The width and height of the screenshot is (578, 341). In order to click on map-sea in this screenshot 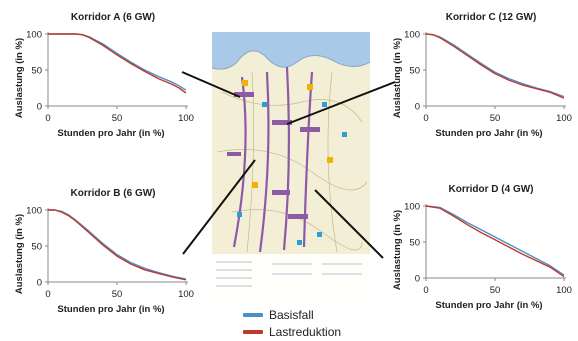, I will do `click(291, 51)`.